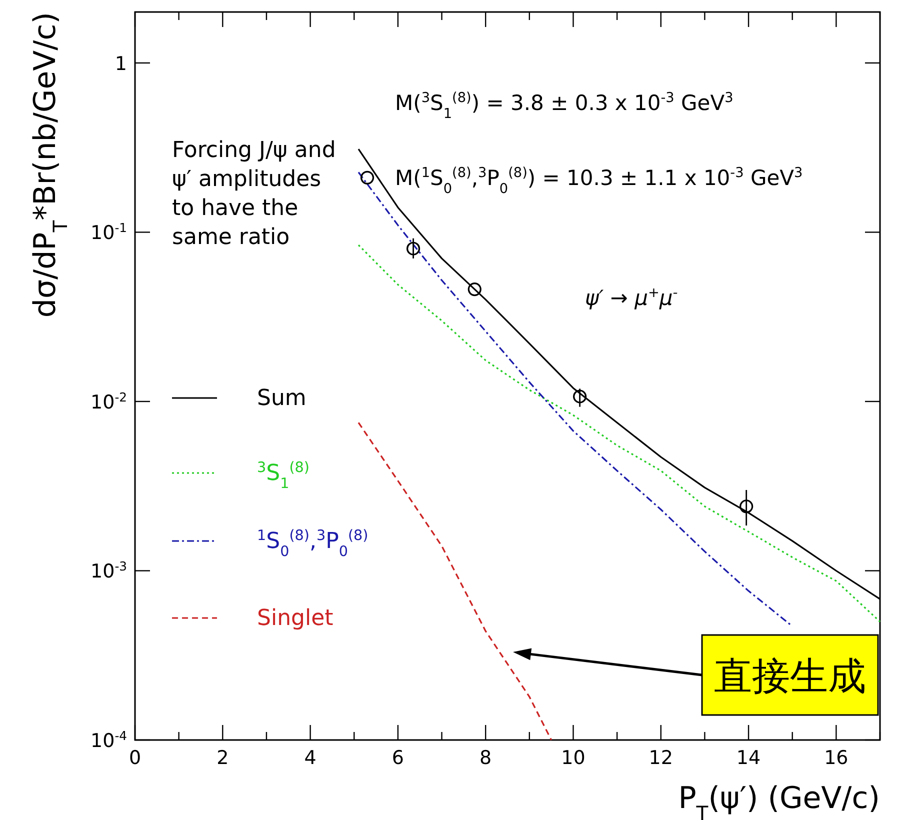 This screenshot has height=820, width=897. I want to click on y-tick-label: 10$^{-1}$, so click(108, 232).